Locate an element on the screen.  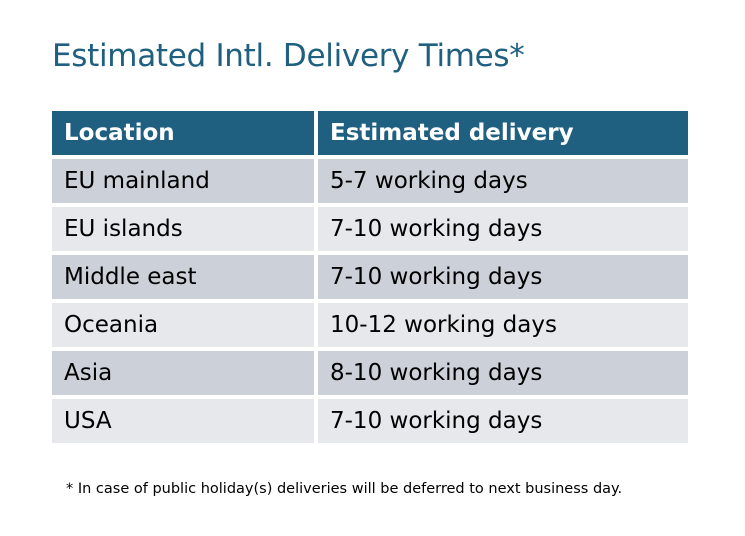
location-cell: Asia is located at coordinates (183, 373).